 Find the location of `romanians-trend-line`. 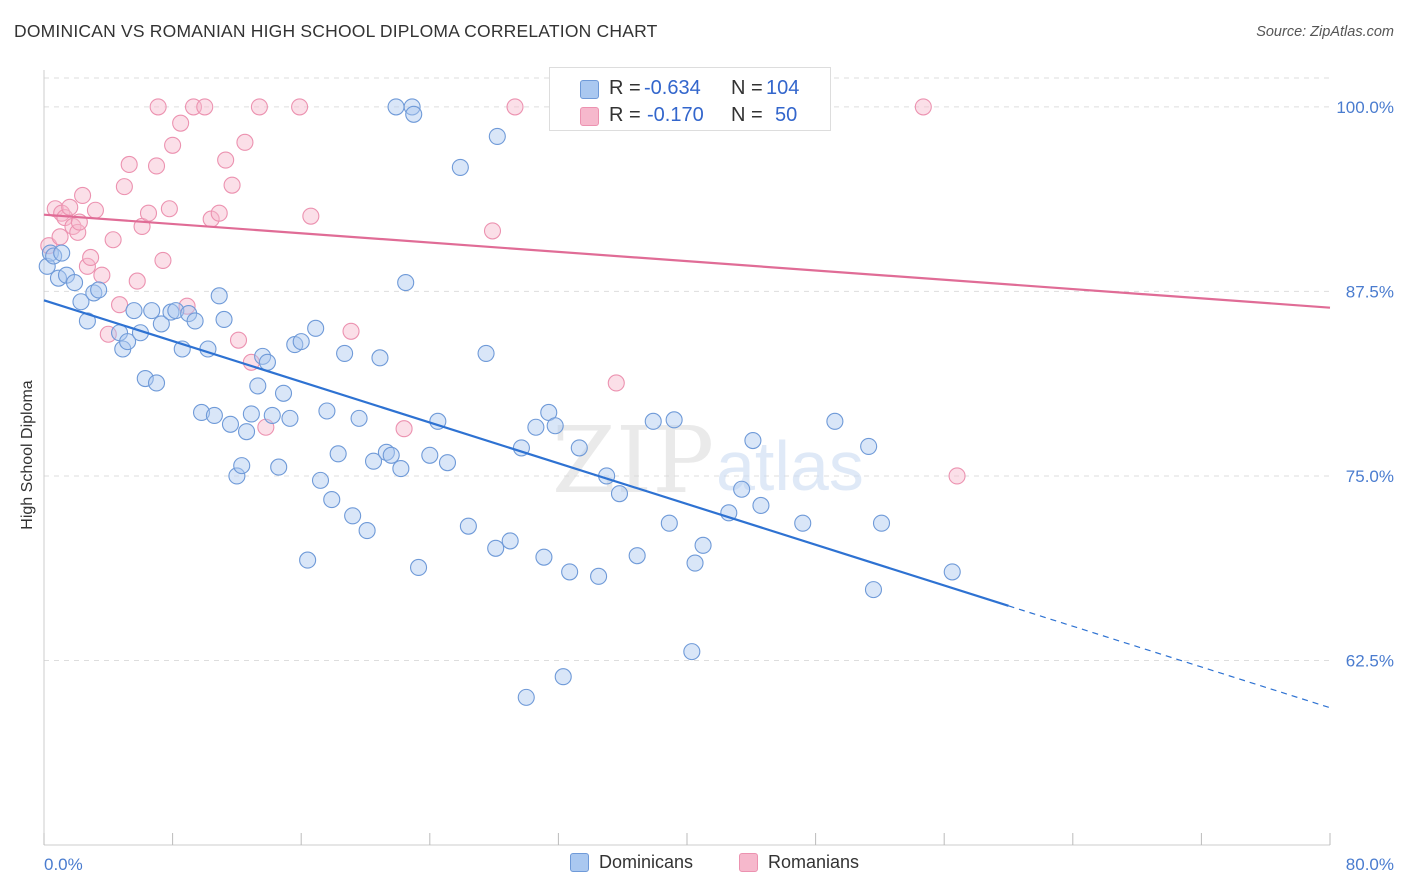

romanians-trend-line is located at coordinates (687, 261).